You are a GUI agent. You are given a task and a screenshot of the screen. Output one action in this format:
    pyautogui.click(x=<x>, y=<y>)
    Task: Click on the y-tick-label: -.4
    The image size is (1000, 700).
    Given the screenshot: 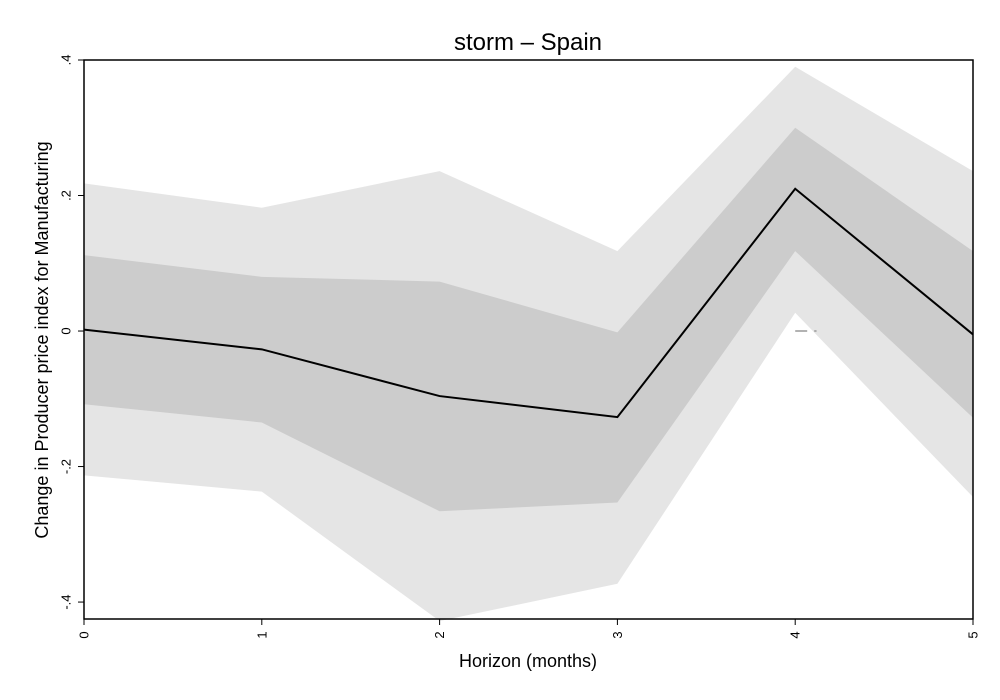 What is the action you would take?
    pyautogui.click(x=66, y=601)
    